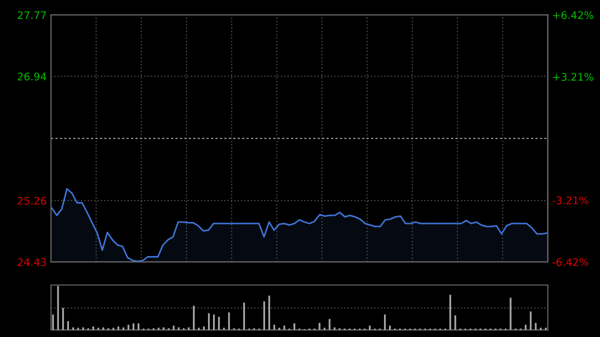 The height and width of the screenshot is (337, 600). What do you see at coordinates (570, 200) in the screenshot?
I see `y2-tick-label: -3.21%` at bounding box center [570, 200].